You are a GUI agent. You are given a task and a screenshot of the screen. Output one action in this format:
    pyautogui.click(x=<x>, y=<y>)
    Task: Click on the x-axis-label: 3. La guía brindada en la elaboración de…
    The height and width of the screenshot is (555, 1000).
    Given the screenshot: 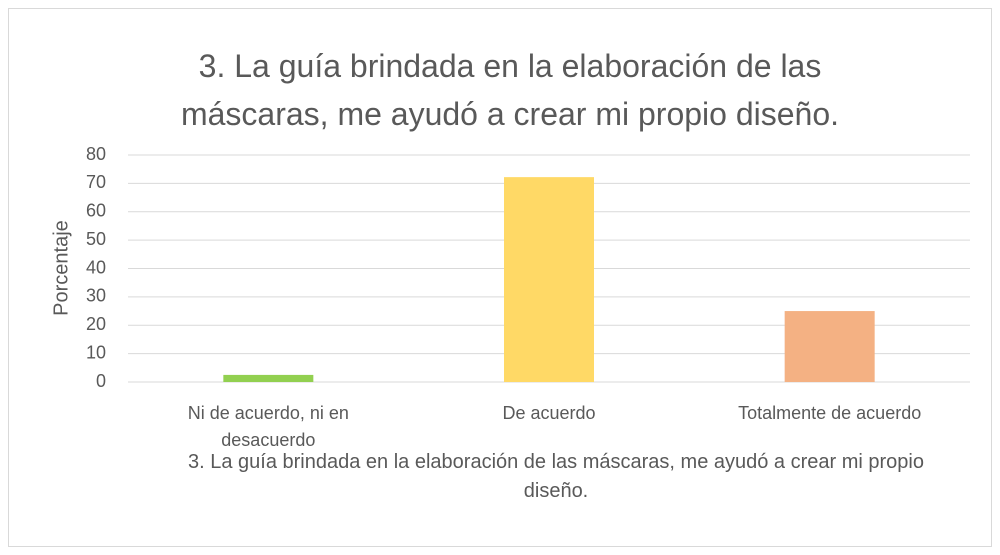 What is the action you would take?
    pyautogui.click(x=556, y=476)
    